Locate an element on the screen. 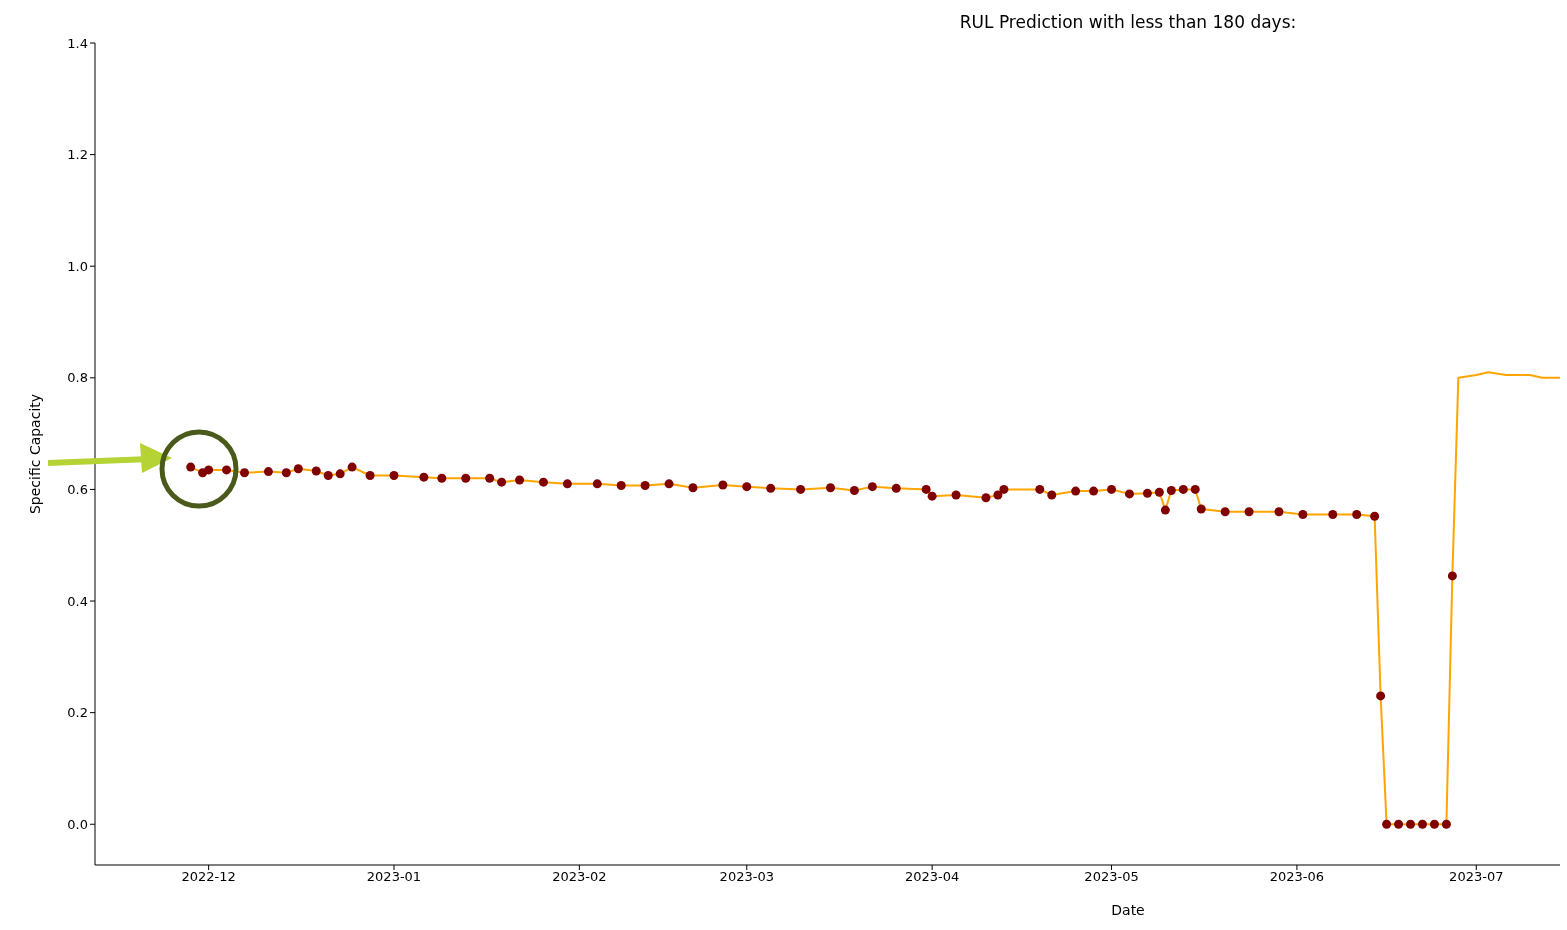  y-tick-label: 0.2 is located at coordinates (77, 713).